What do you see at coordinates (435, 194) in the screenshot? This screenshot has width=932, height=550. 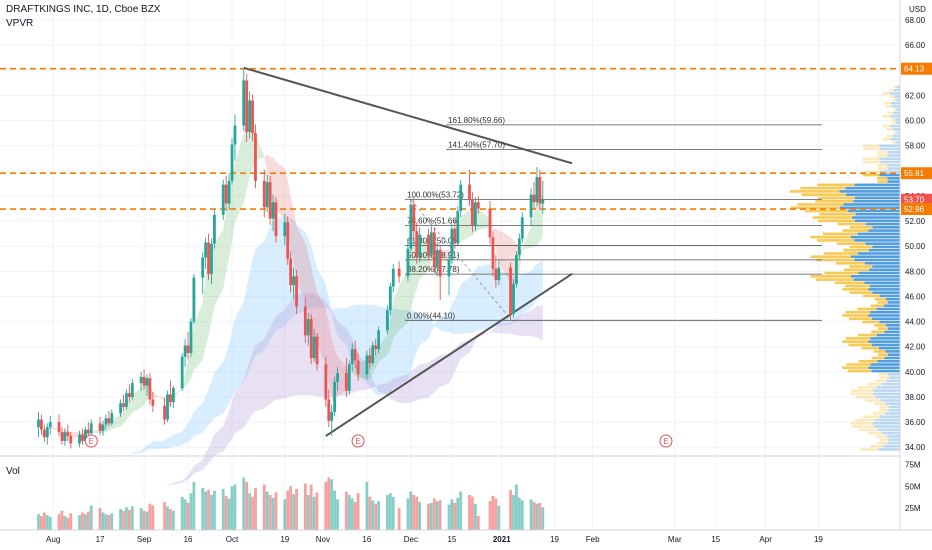 I see `fib-level-label: 100.00%(53.72)` at bounding box center [435, 194].